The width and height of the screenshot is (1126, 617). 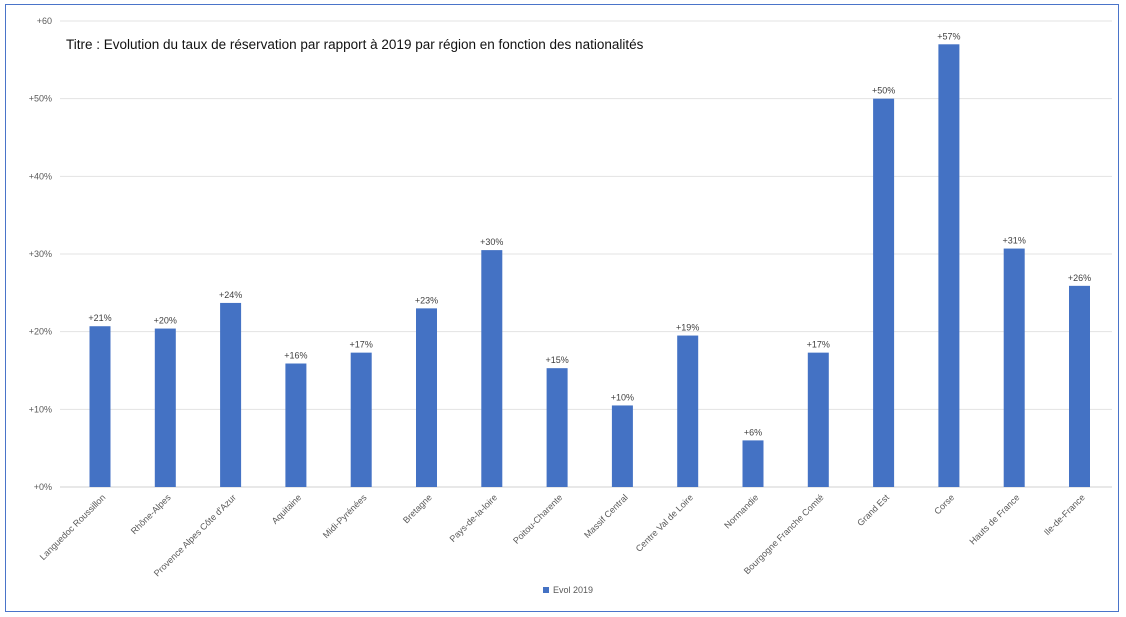 I want to click on data-label: +26%, so click(x=1079, y=278).